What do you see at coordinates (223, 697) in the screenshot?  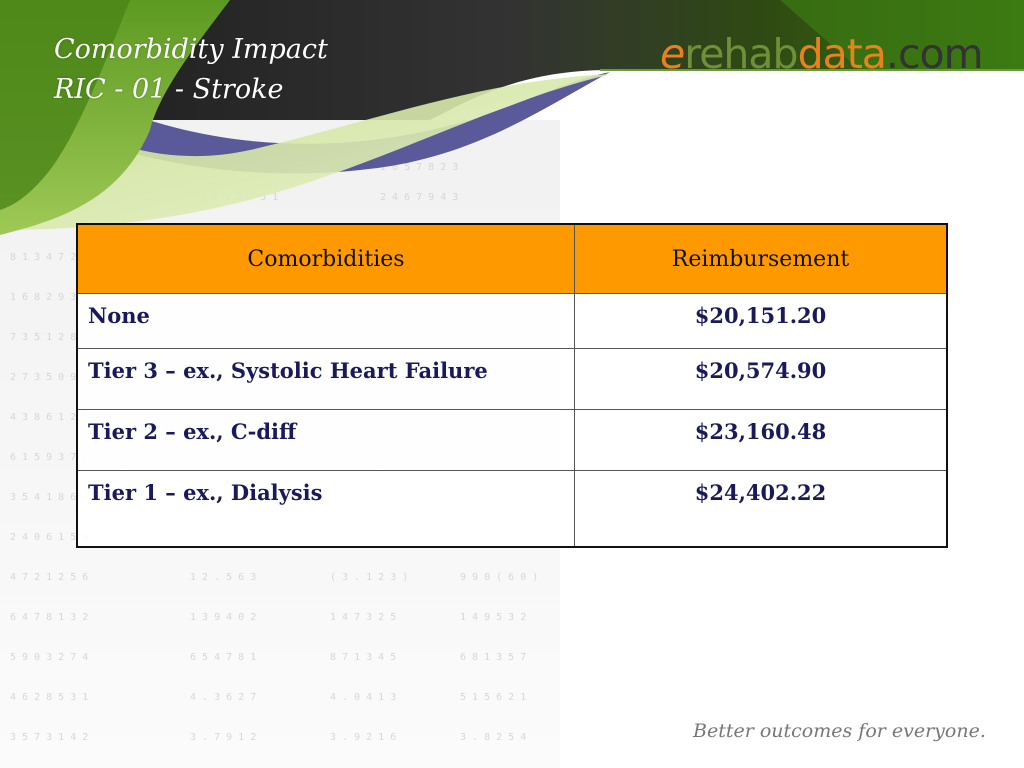 I see `svg-text: 4 . 3 6 2 7` at bounding box center [223, 697].